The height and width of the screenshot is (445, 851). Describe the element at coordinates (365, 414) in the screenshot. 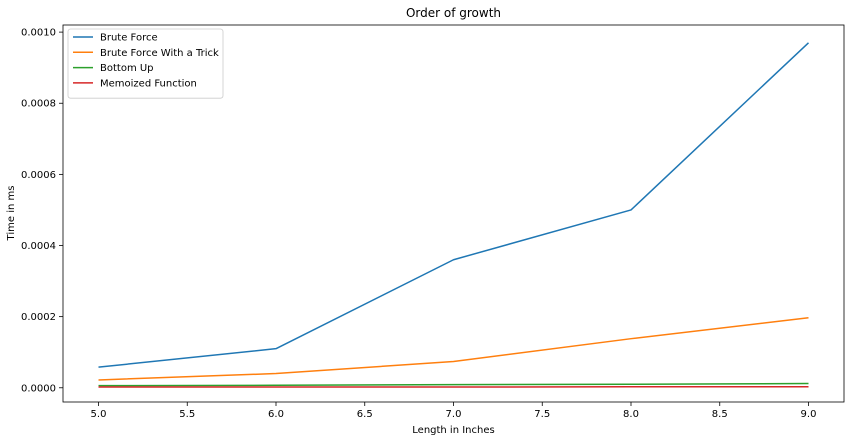

I see `x-tick-label: 6.5` at that location.